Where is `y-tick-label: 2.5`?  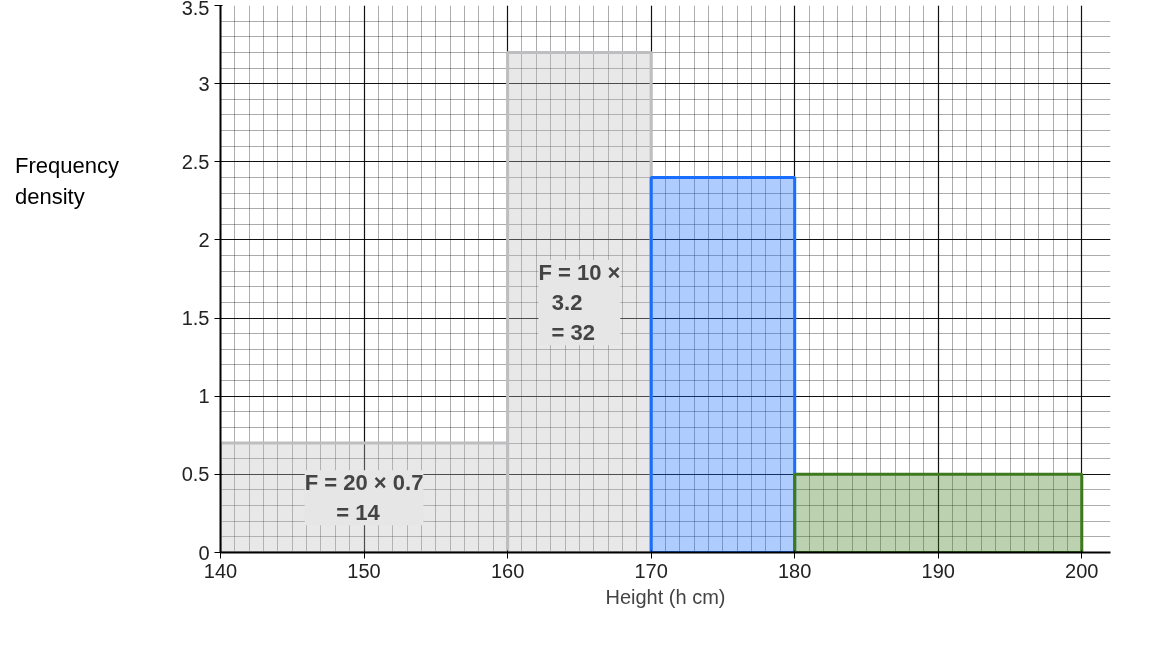
y-tick-label: 2.5 is located at coordinates (195, 161).